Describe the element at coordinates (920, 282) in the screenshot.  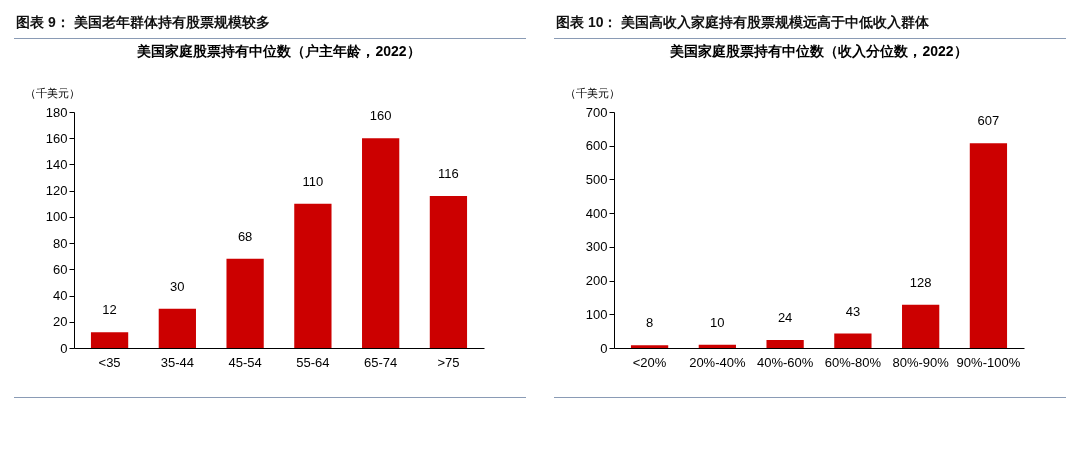
I see `data-label: 128` at that location.